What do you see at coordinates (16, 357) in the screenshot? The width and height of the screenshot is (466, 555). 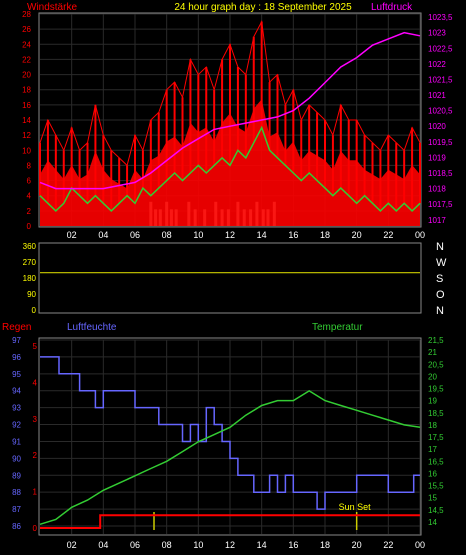 I see `humidity-tick-label: 96` at bounding box center [16, 357].